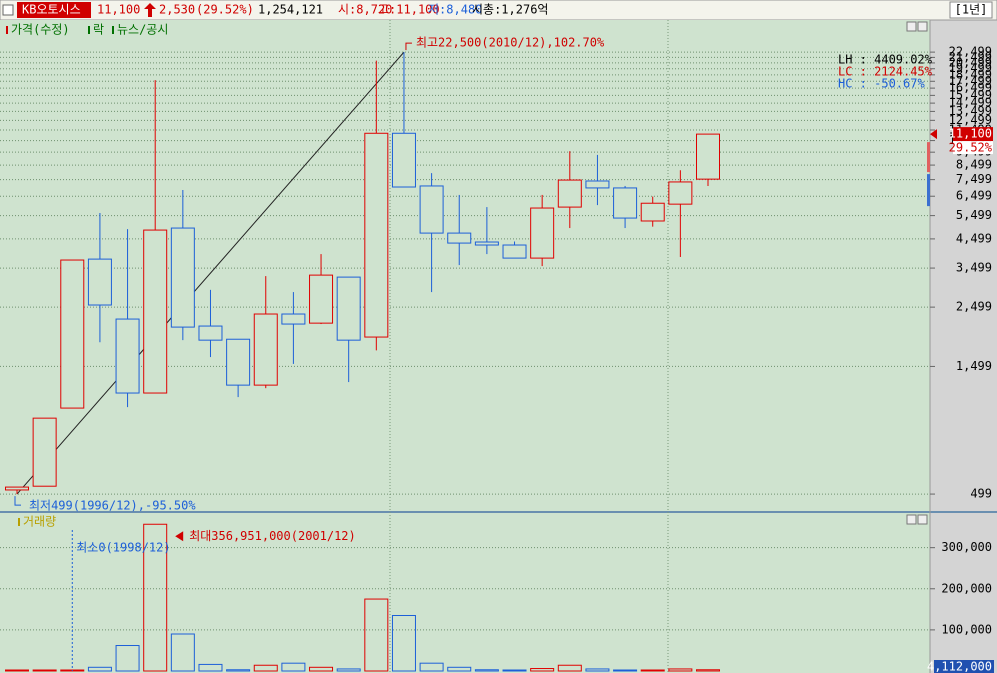 The image size is (997, 673). I want to click on y-tick-label: 200,000, so click(966, 588).